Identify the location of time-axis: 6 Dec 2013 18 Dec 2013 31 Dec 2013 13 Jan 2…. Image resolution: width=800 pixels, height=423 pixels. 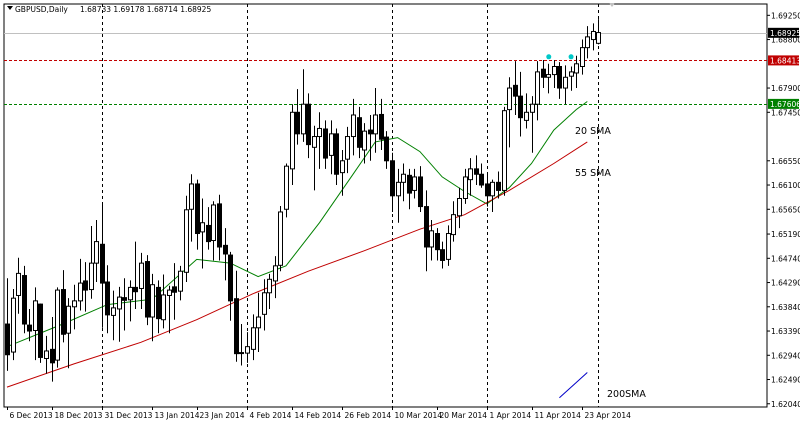
(319, 413).